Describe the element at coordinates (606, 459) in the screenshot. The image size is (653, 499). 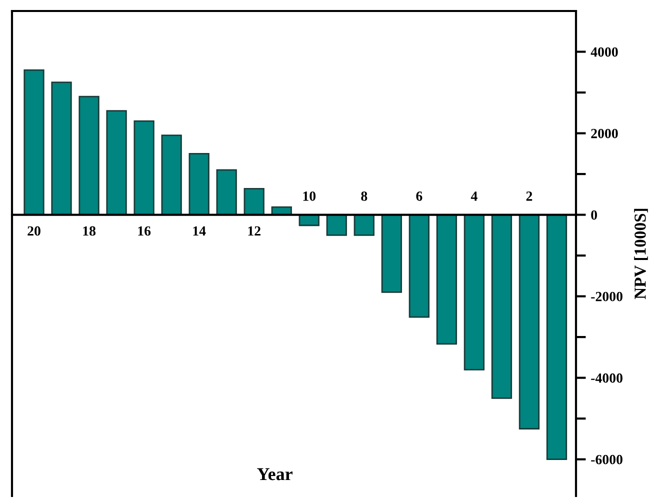
I see `y2-tick-label: -6000` at that location.